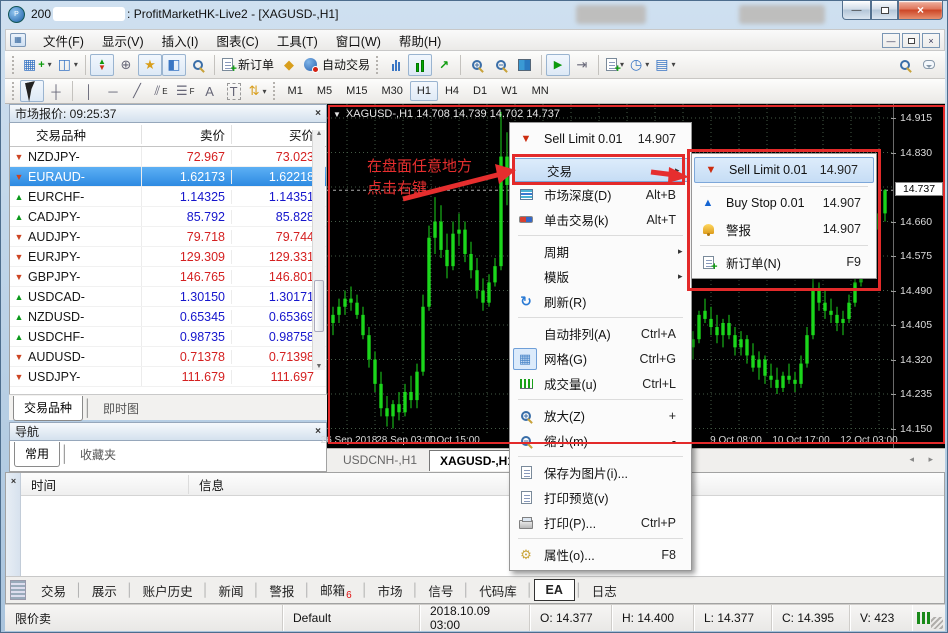  Describe the element at coordinates (390, 591) in the screenshot. I see `terminal-tab-6: 市场` at that location.